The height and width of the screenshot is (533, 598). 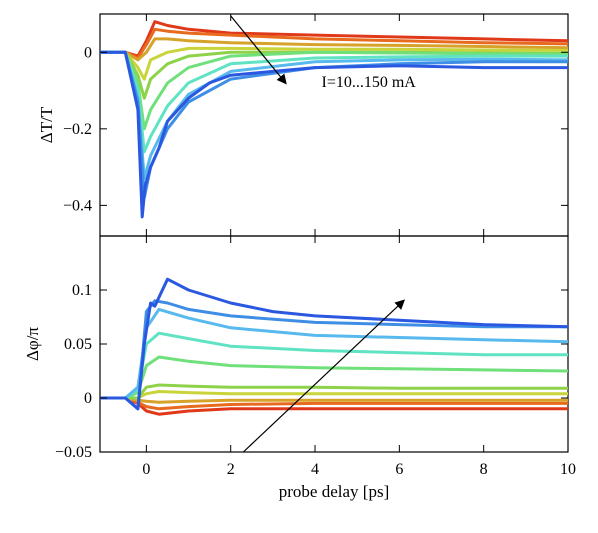 What do you see at coordinates (46, 124) in the screenshot?
I see `top-y-axis-title: ΔT/T` at bounding box center [46, 124].